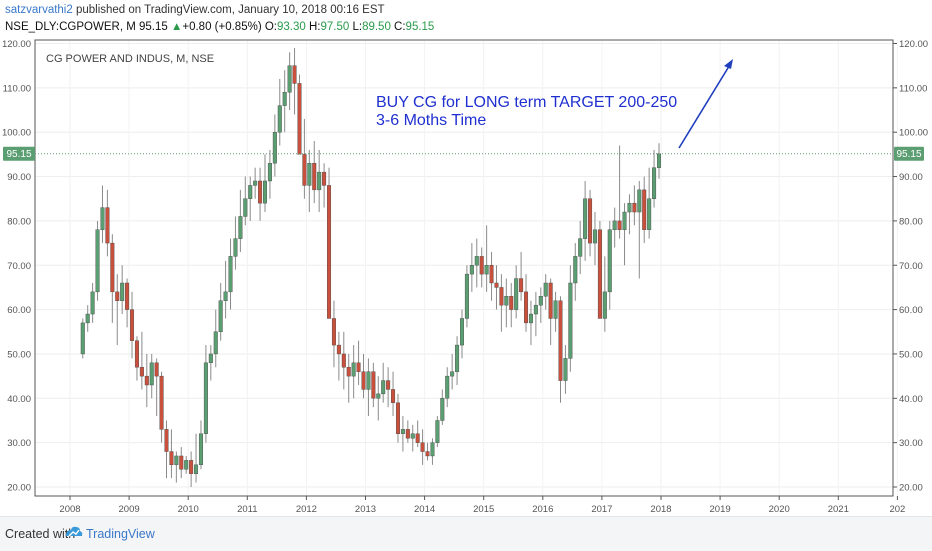  I want to click on y-tick-label-right: 60.00, so click(911, 310).